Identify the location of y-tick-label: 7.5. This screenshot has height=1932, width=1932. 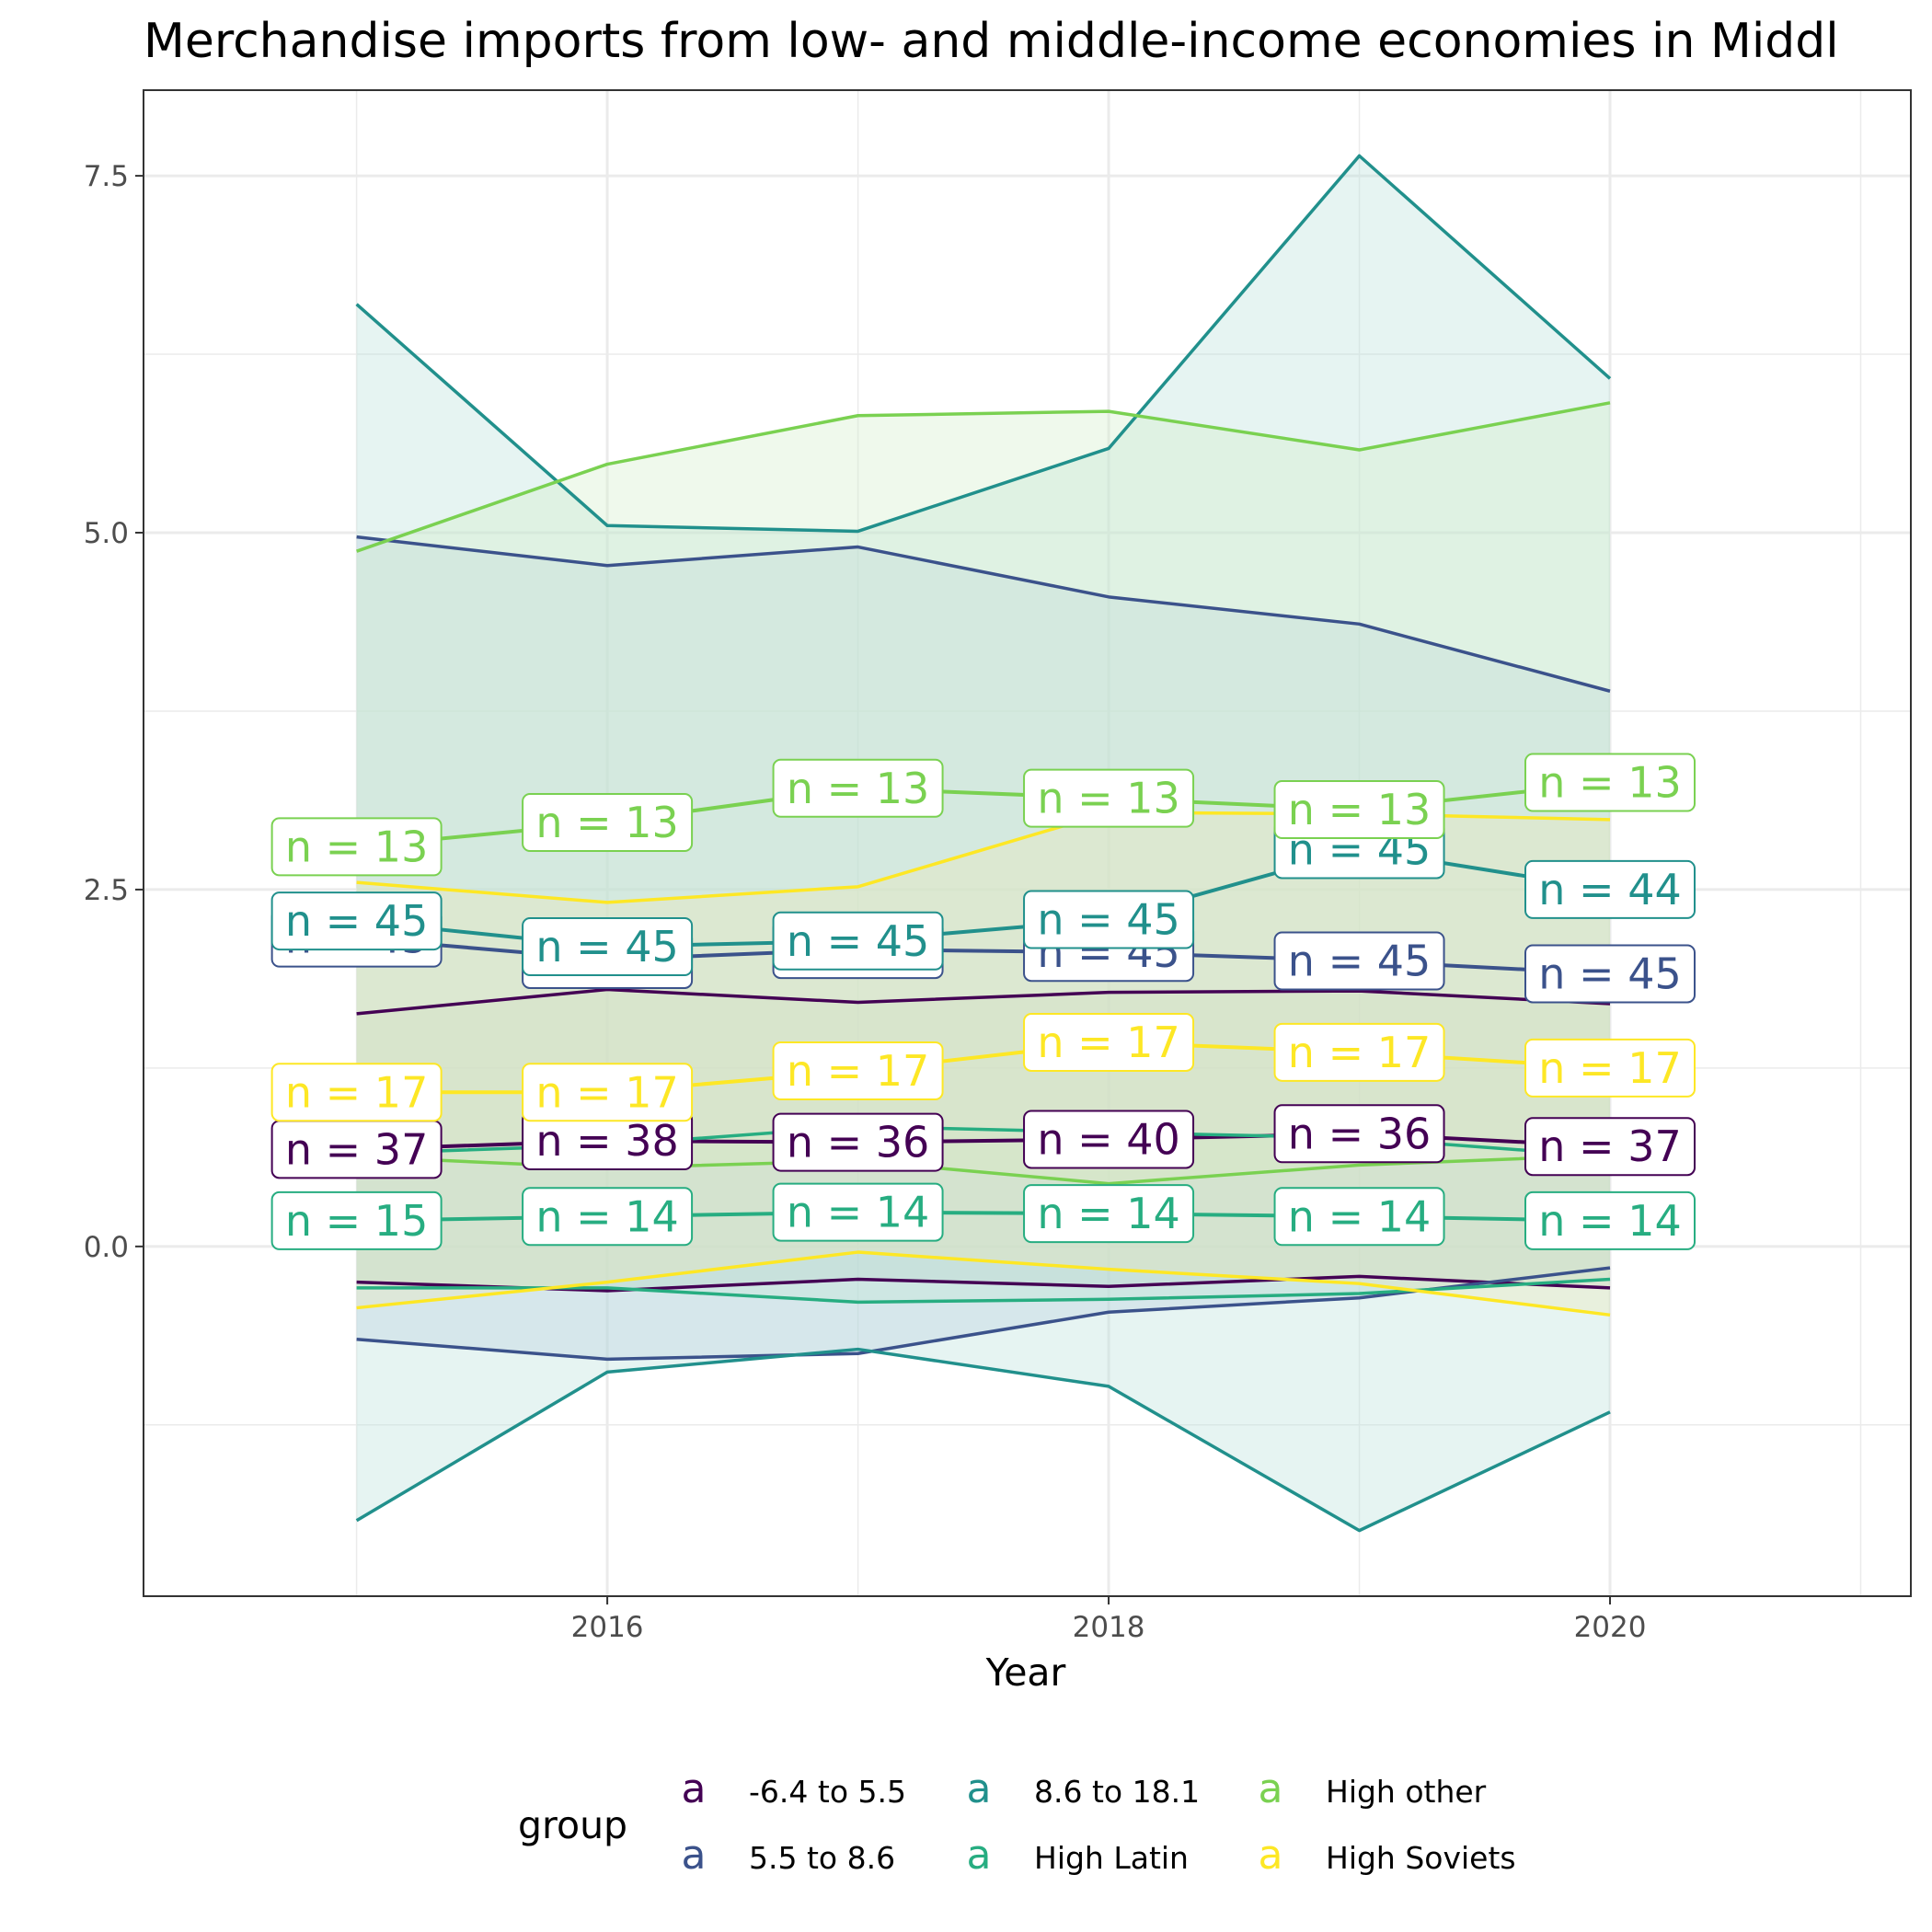
(106, 176).